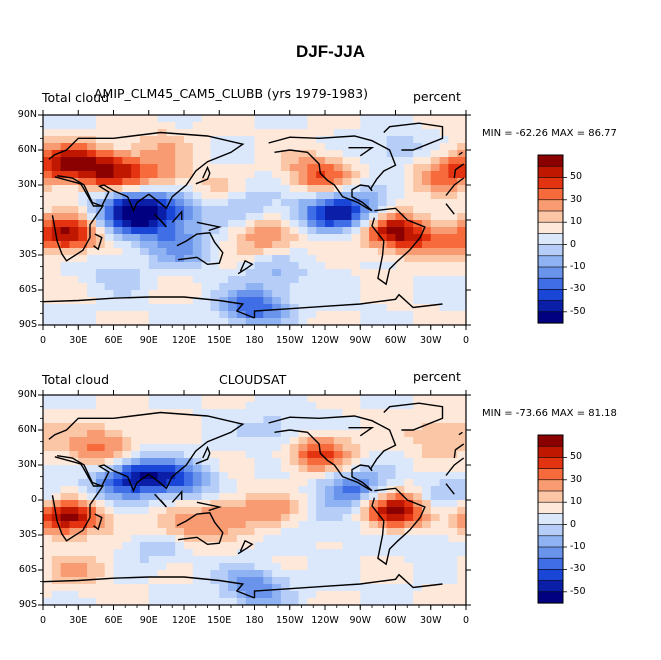 The height and width of the screenshot is (660, 661). What do you see at coordinates (455, 186) in the screenshot?
I see `coastline` at bounding box center [455, 186].